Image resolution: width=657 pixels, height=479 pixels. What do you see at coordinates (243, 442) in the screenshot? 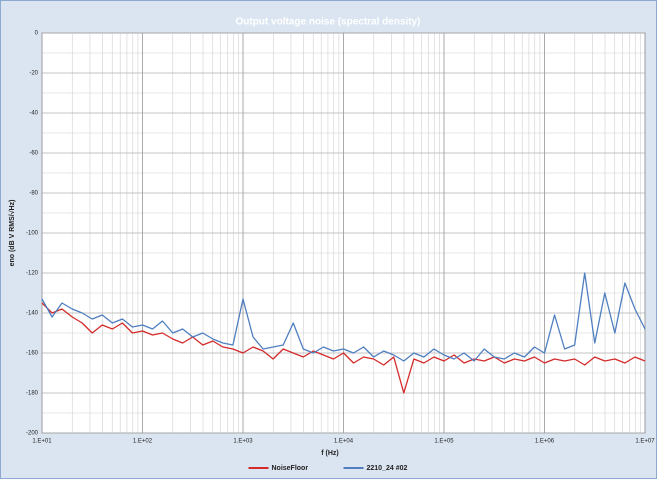
I see `x-tick-label: 1.E+03` at bounding box center [243, 442].